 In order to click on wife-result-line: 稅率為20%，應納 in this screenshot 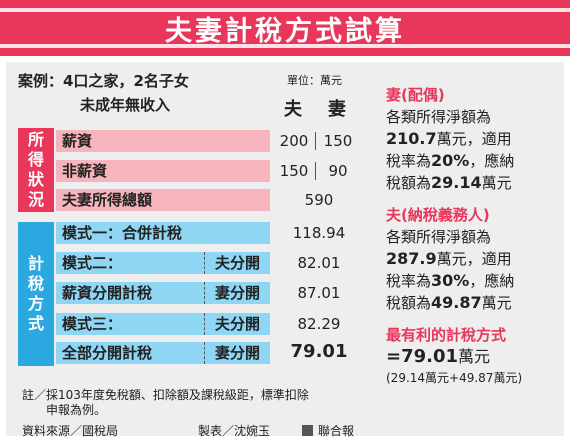, I will do `click(472, 161)`.